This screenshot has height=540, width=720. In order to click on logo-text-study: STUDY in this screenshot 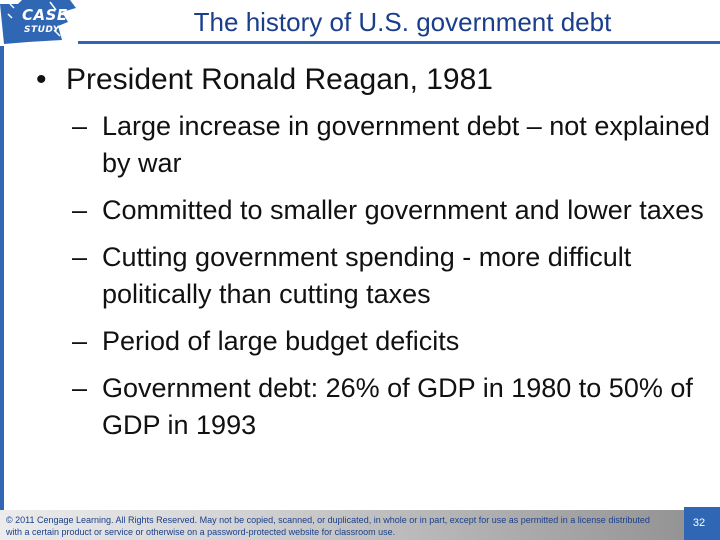, I will do `click(42, 30)`.